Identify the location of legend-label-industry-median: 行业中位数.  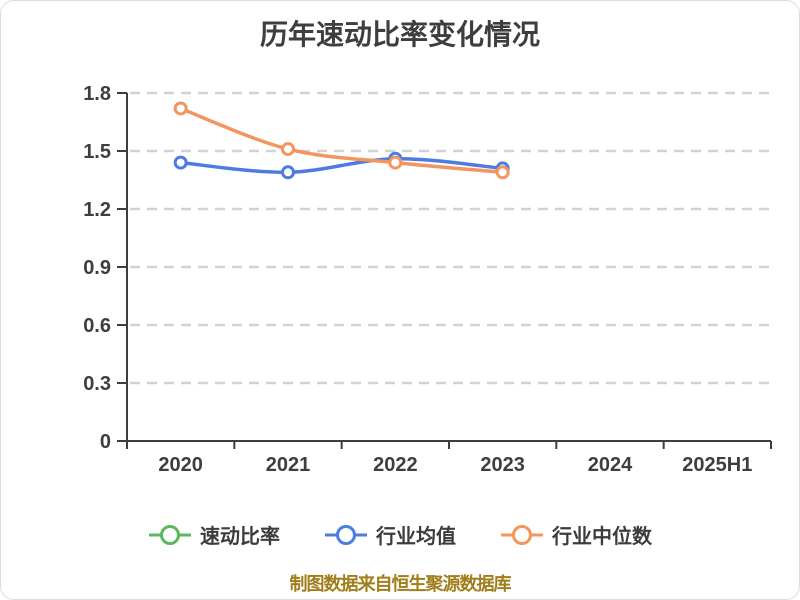
(602, 537).